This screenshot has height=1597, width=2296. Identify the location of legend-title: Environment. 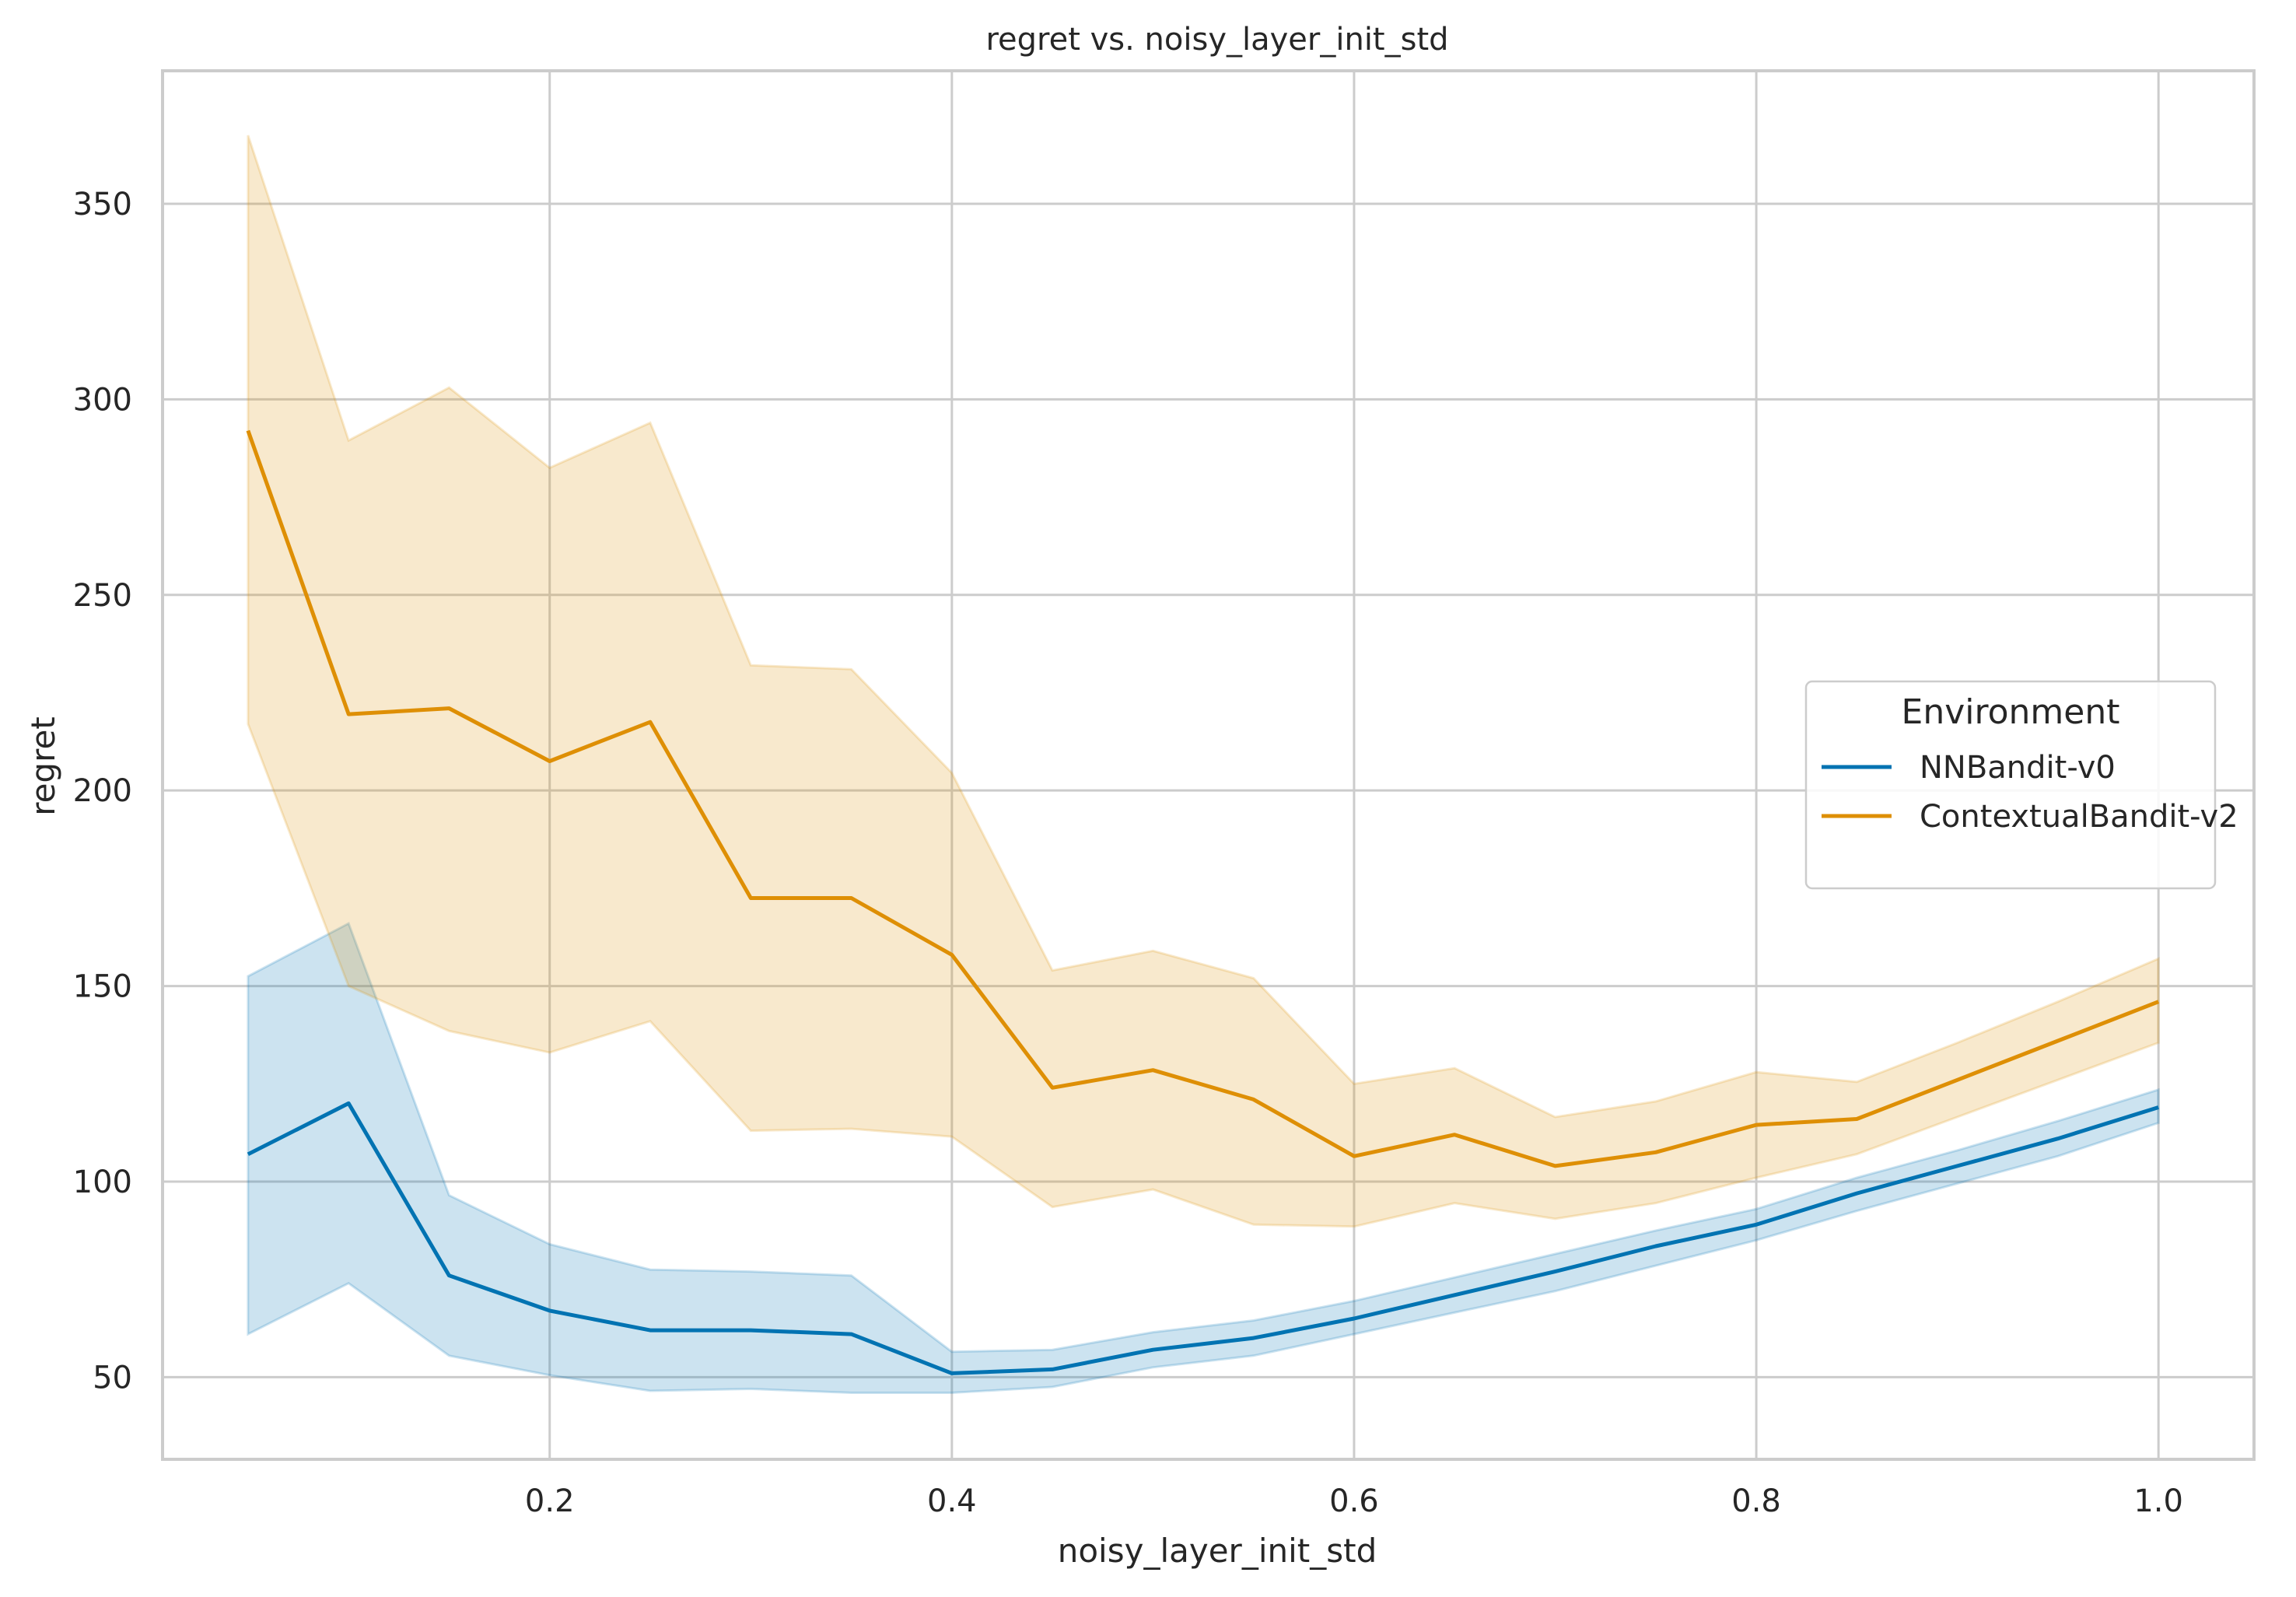
(2011, 712).